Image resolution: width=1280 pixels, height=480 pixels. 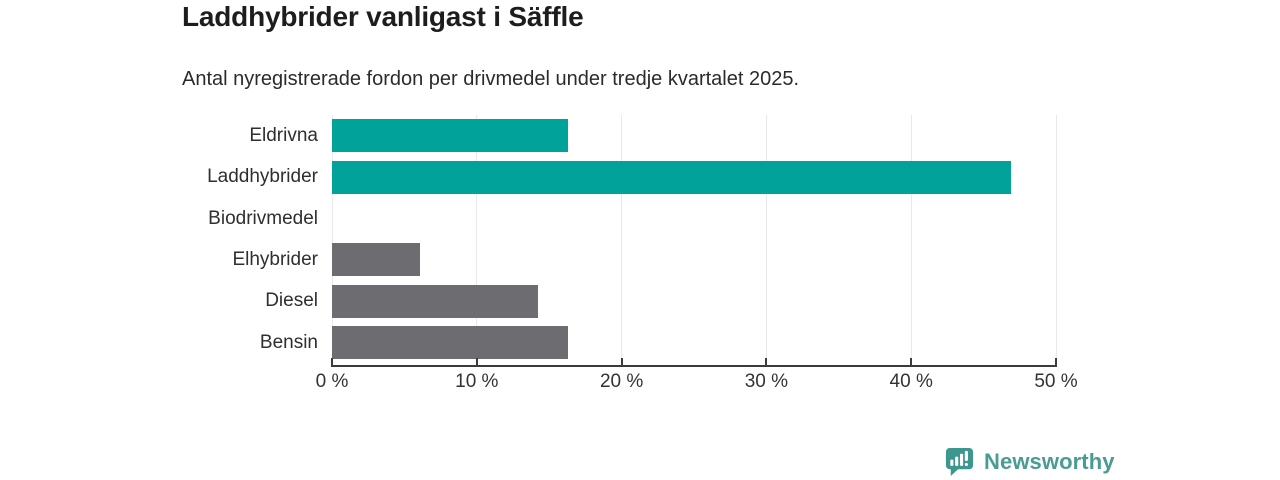 I want to click on x-axis-tick-label-30: 30 %, so click(x=766, y=381).